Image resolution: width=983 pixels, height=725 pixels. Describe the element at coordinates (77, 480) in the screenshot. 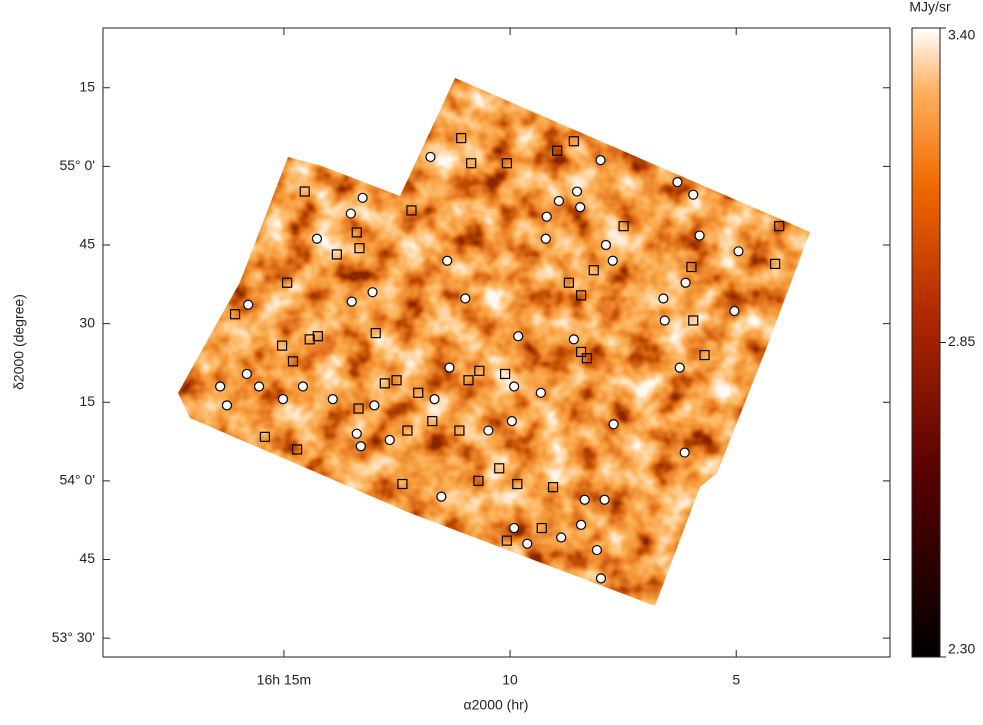

I see `y-tick-label: 54° 0'` at that location.